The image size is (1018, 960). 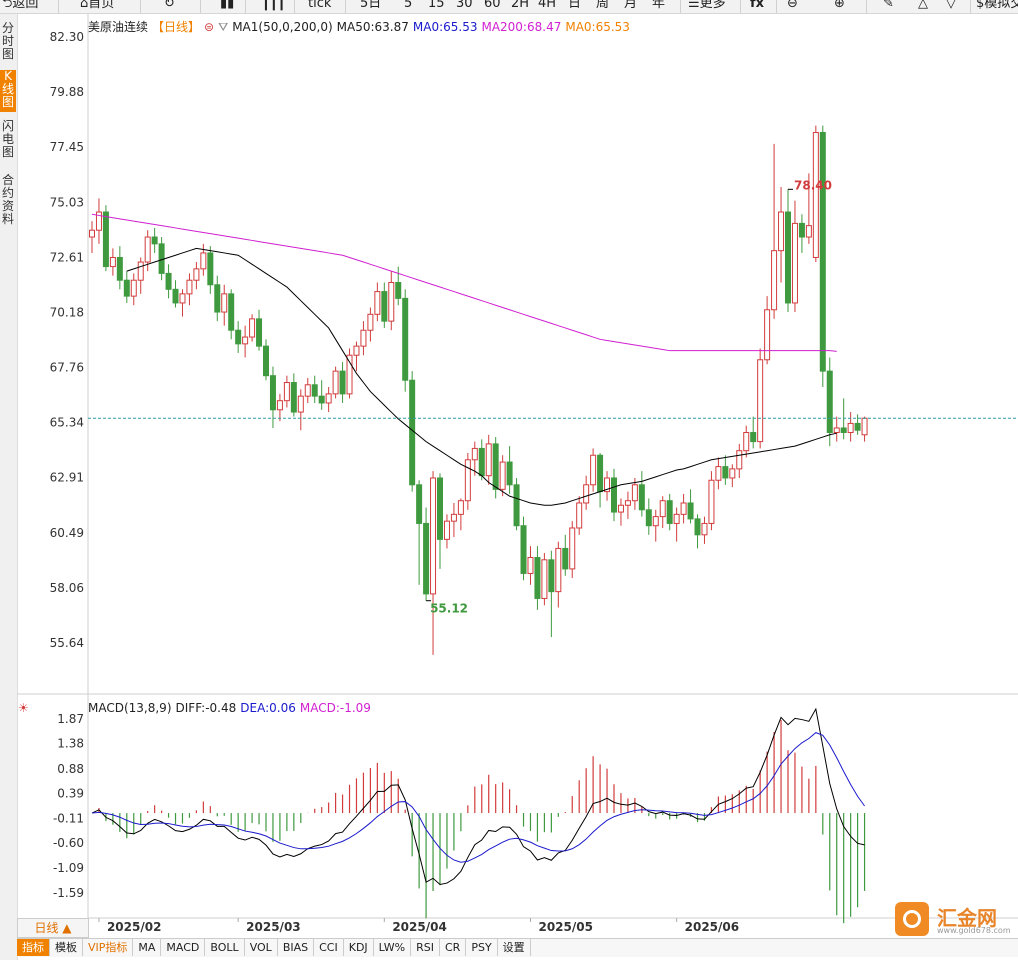 What do you see at coordinates (997, 6) in the screenshot?
I see `simulate-trade-button: $模拟交` at bounding box center [997, 6].